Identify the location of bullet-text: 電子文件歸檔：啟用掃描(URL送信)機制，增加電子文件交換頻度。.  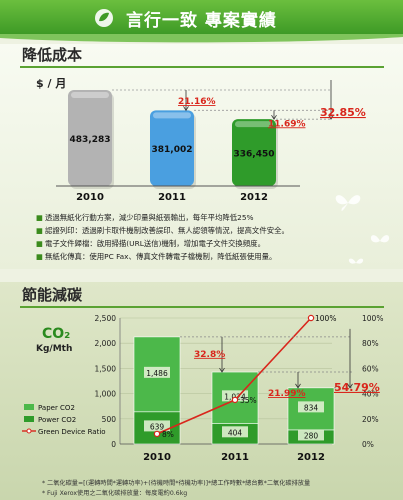
(154, 243).